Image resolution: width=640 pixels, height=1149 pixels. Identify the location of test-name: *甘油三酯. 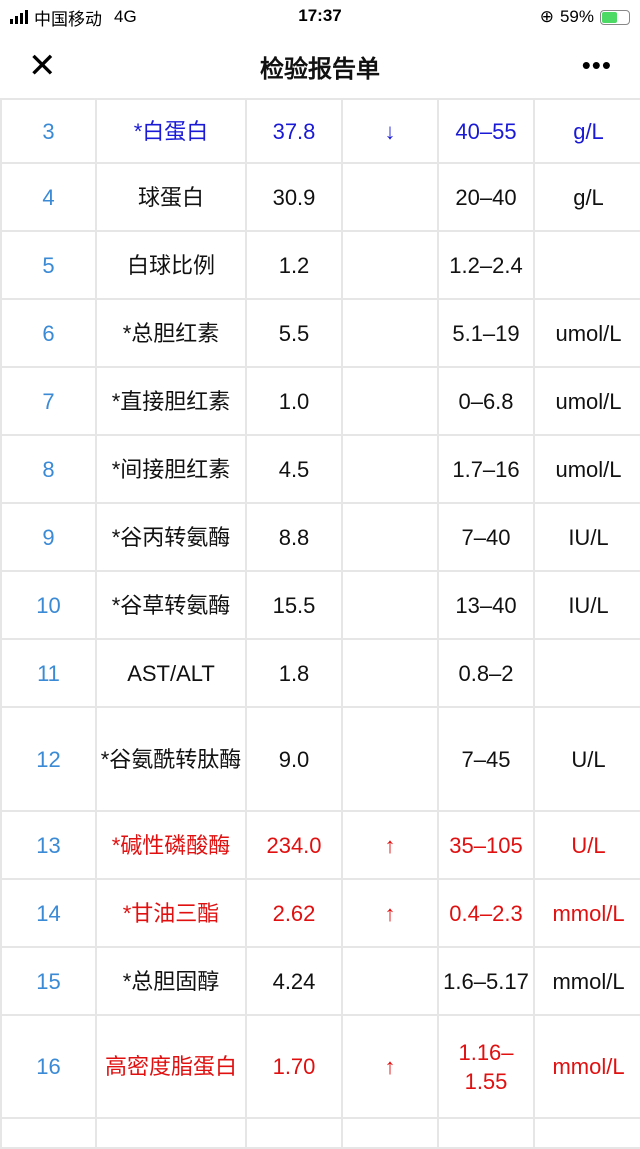
(171, 913).